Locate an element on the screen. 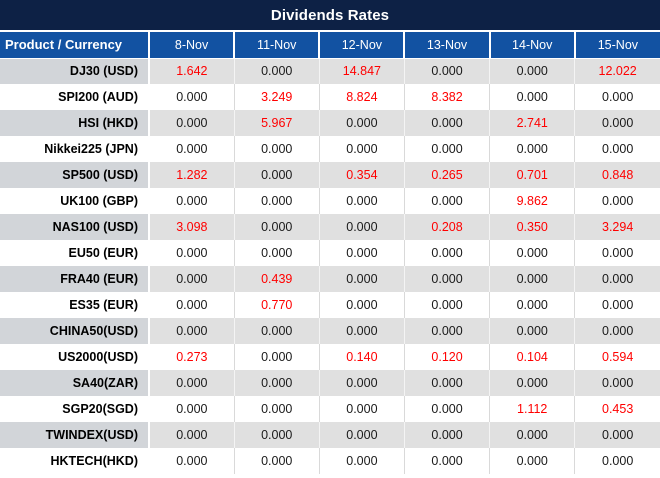 The width and height of the screenshot is (660, 478). value-cell: 2.741 is located at coordinates (532, 123).